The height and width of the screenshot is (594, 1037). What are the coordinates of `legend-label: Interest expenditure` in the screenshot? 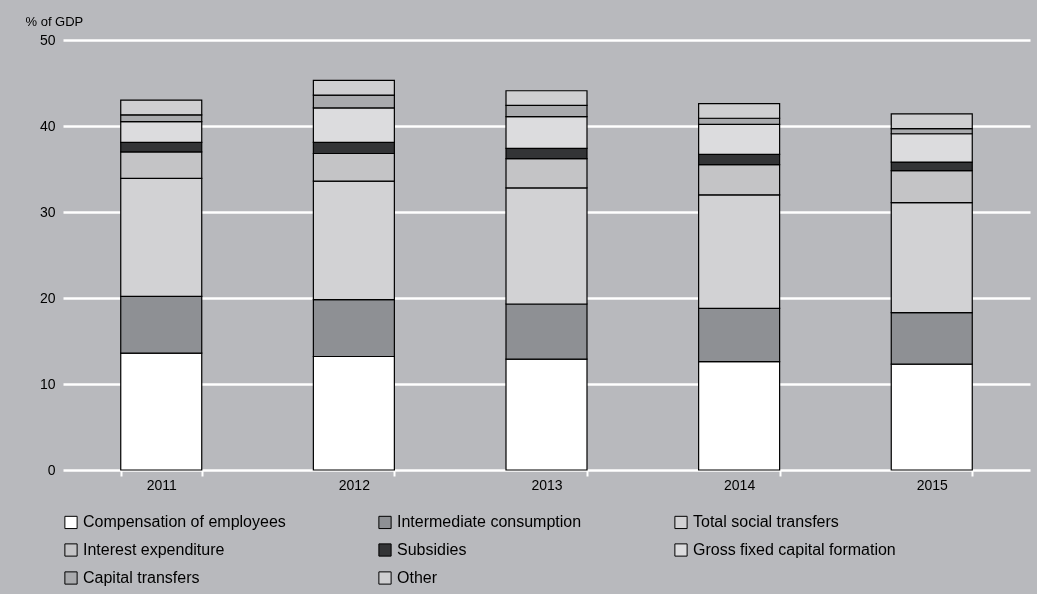 It's located at (154, 549).